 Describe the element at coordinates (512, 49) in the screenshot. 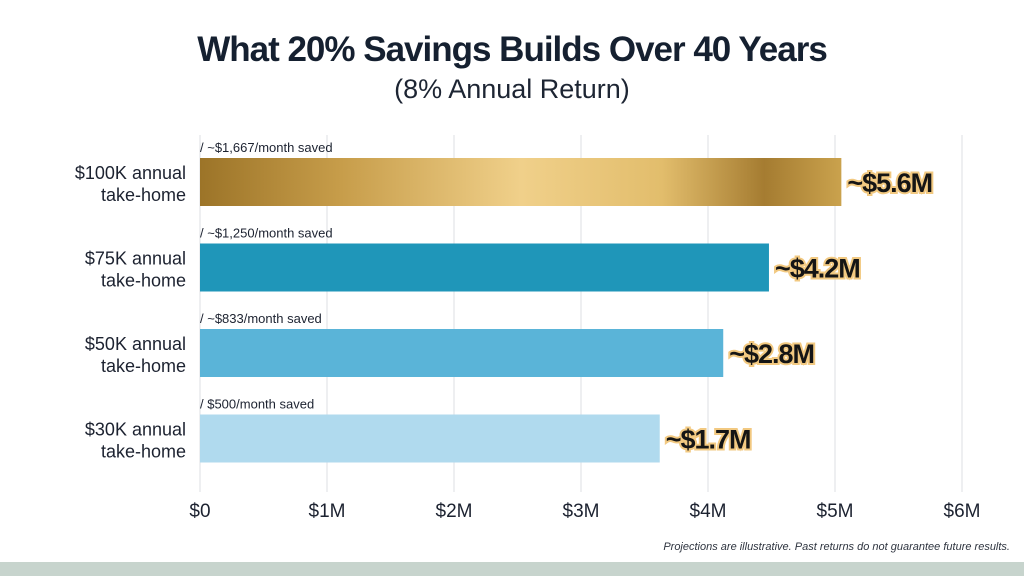

I see `chart-title: What 20% Savings Builds Over 40 Years` at that location.